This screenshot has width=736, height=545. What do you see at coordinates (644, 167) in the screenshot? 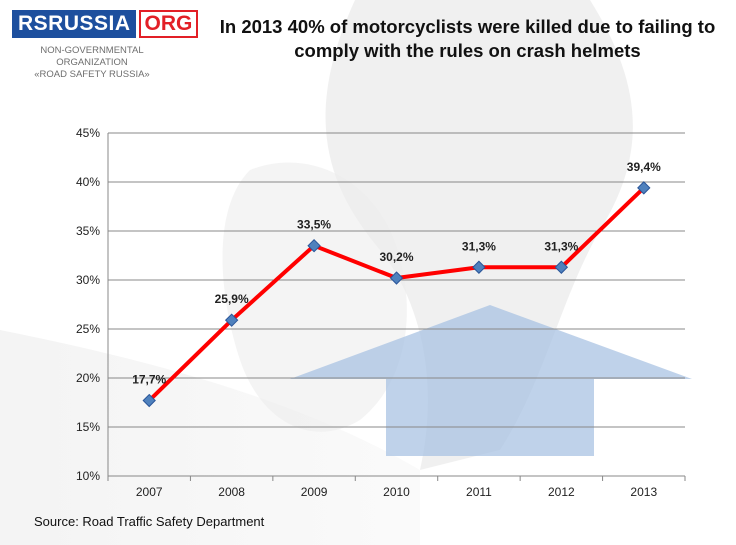
I see `data-label: 39,4%` at bounding box center [644, 167].